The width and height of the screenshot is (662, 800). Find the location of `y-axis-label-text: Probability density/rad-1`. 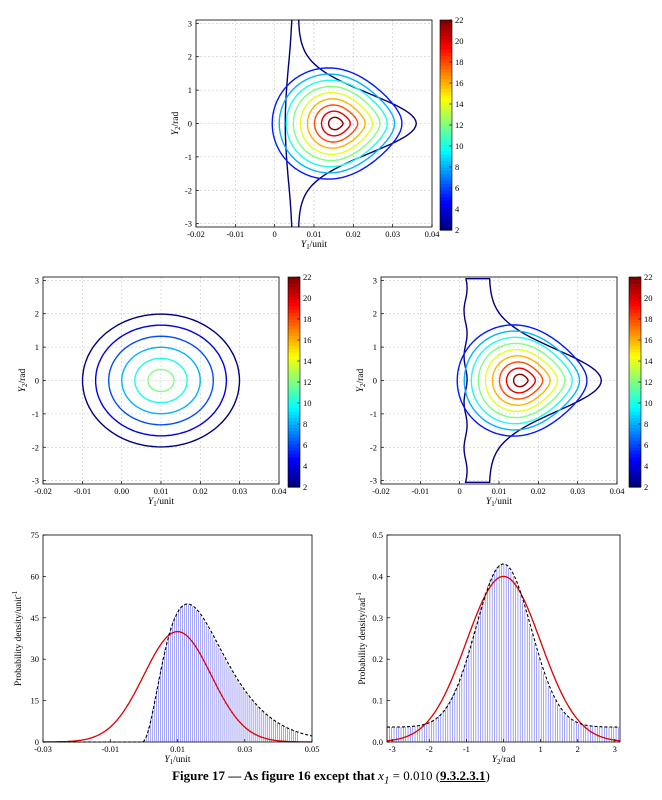

y-axis-label-text: Probability density/rad-1 is located at coordinates (362, 638).